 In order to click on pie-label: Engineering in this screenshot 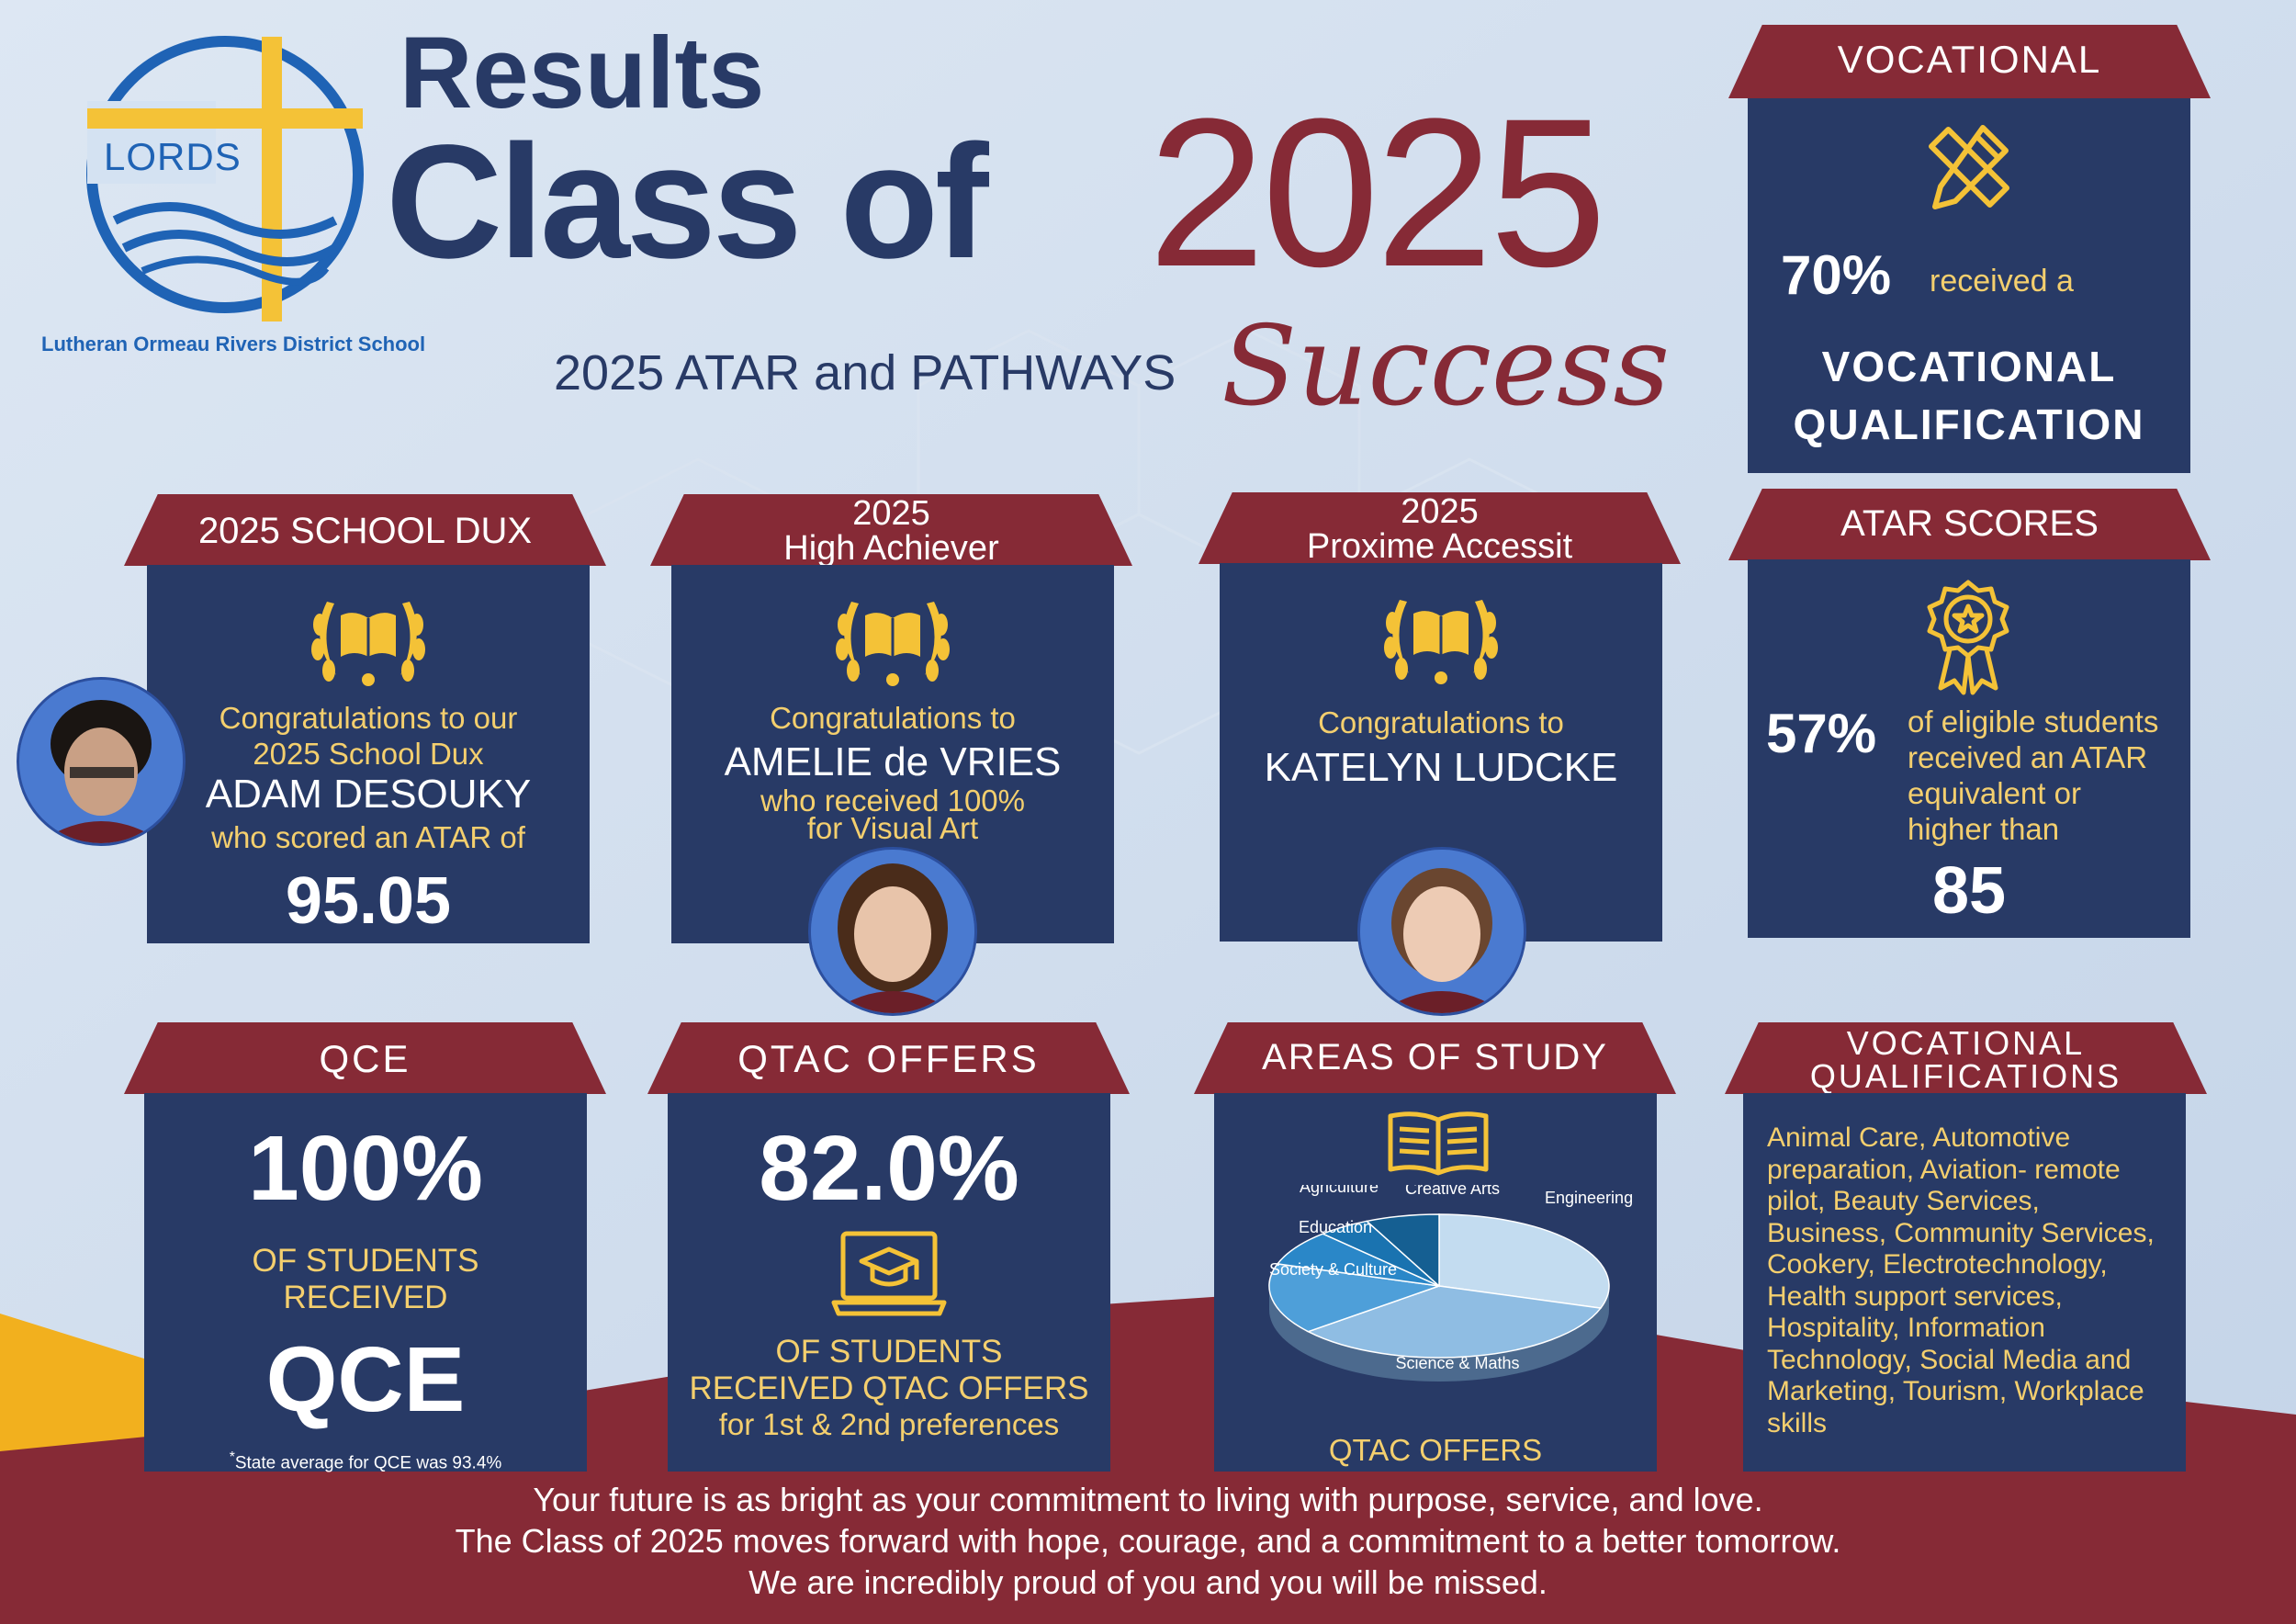, I will do `click(1589, 1198)`.